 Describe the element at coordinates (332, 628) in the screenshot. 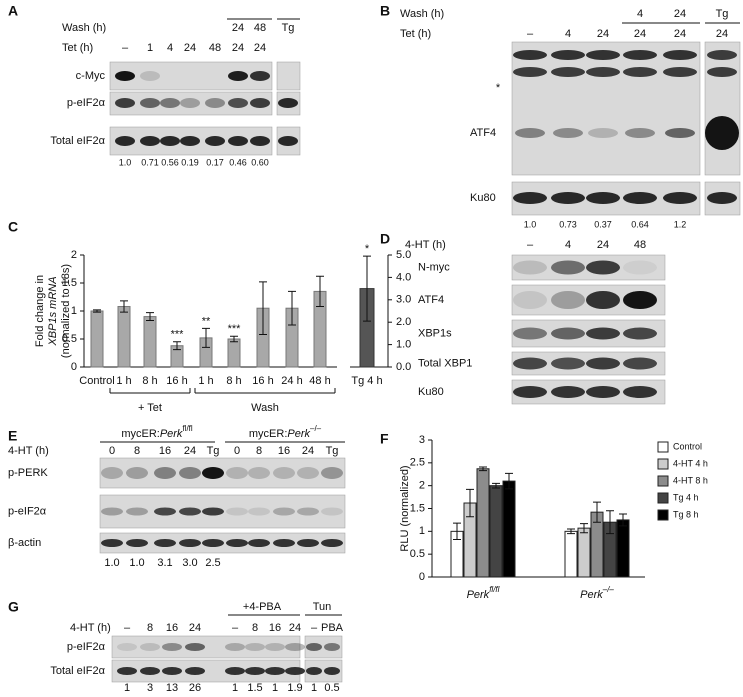

I see `label: PBA` at that location.